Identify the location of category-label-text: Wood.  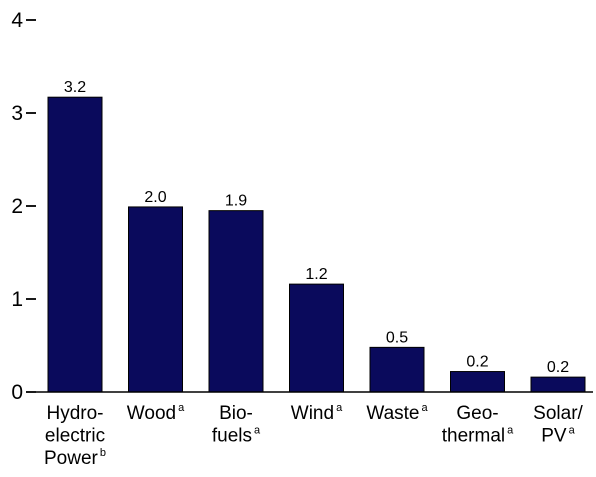
(151, 413).